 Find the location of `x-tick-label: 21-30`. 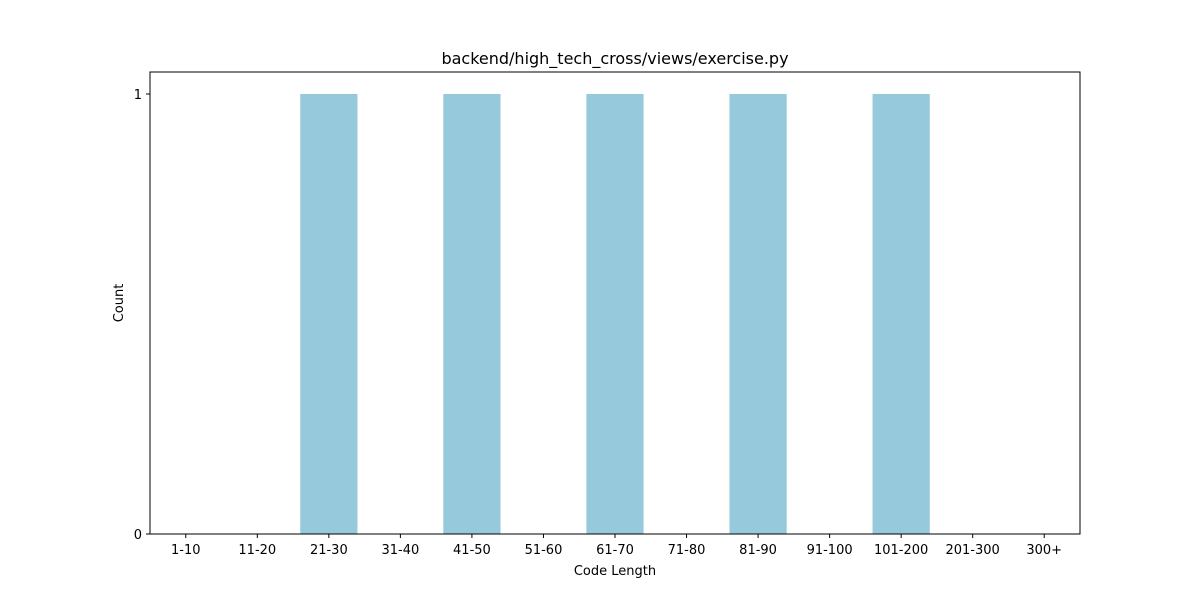

x-tick-label: 21-30 is located at coordinates (329, 550).